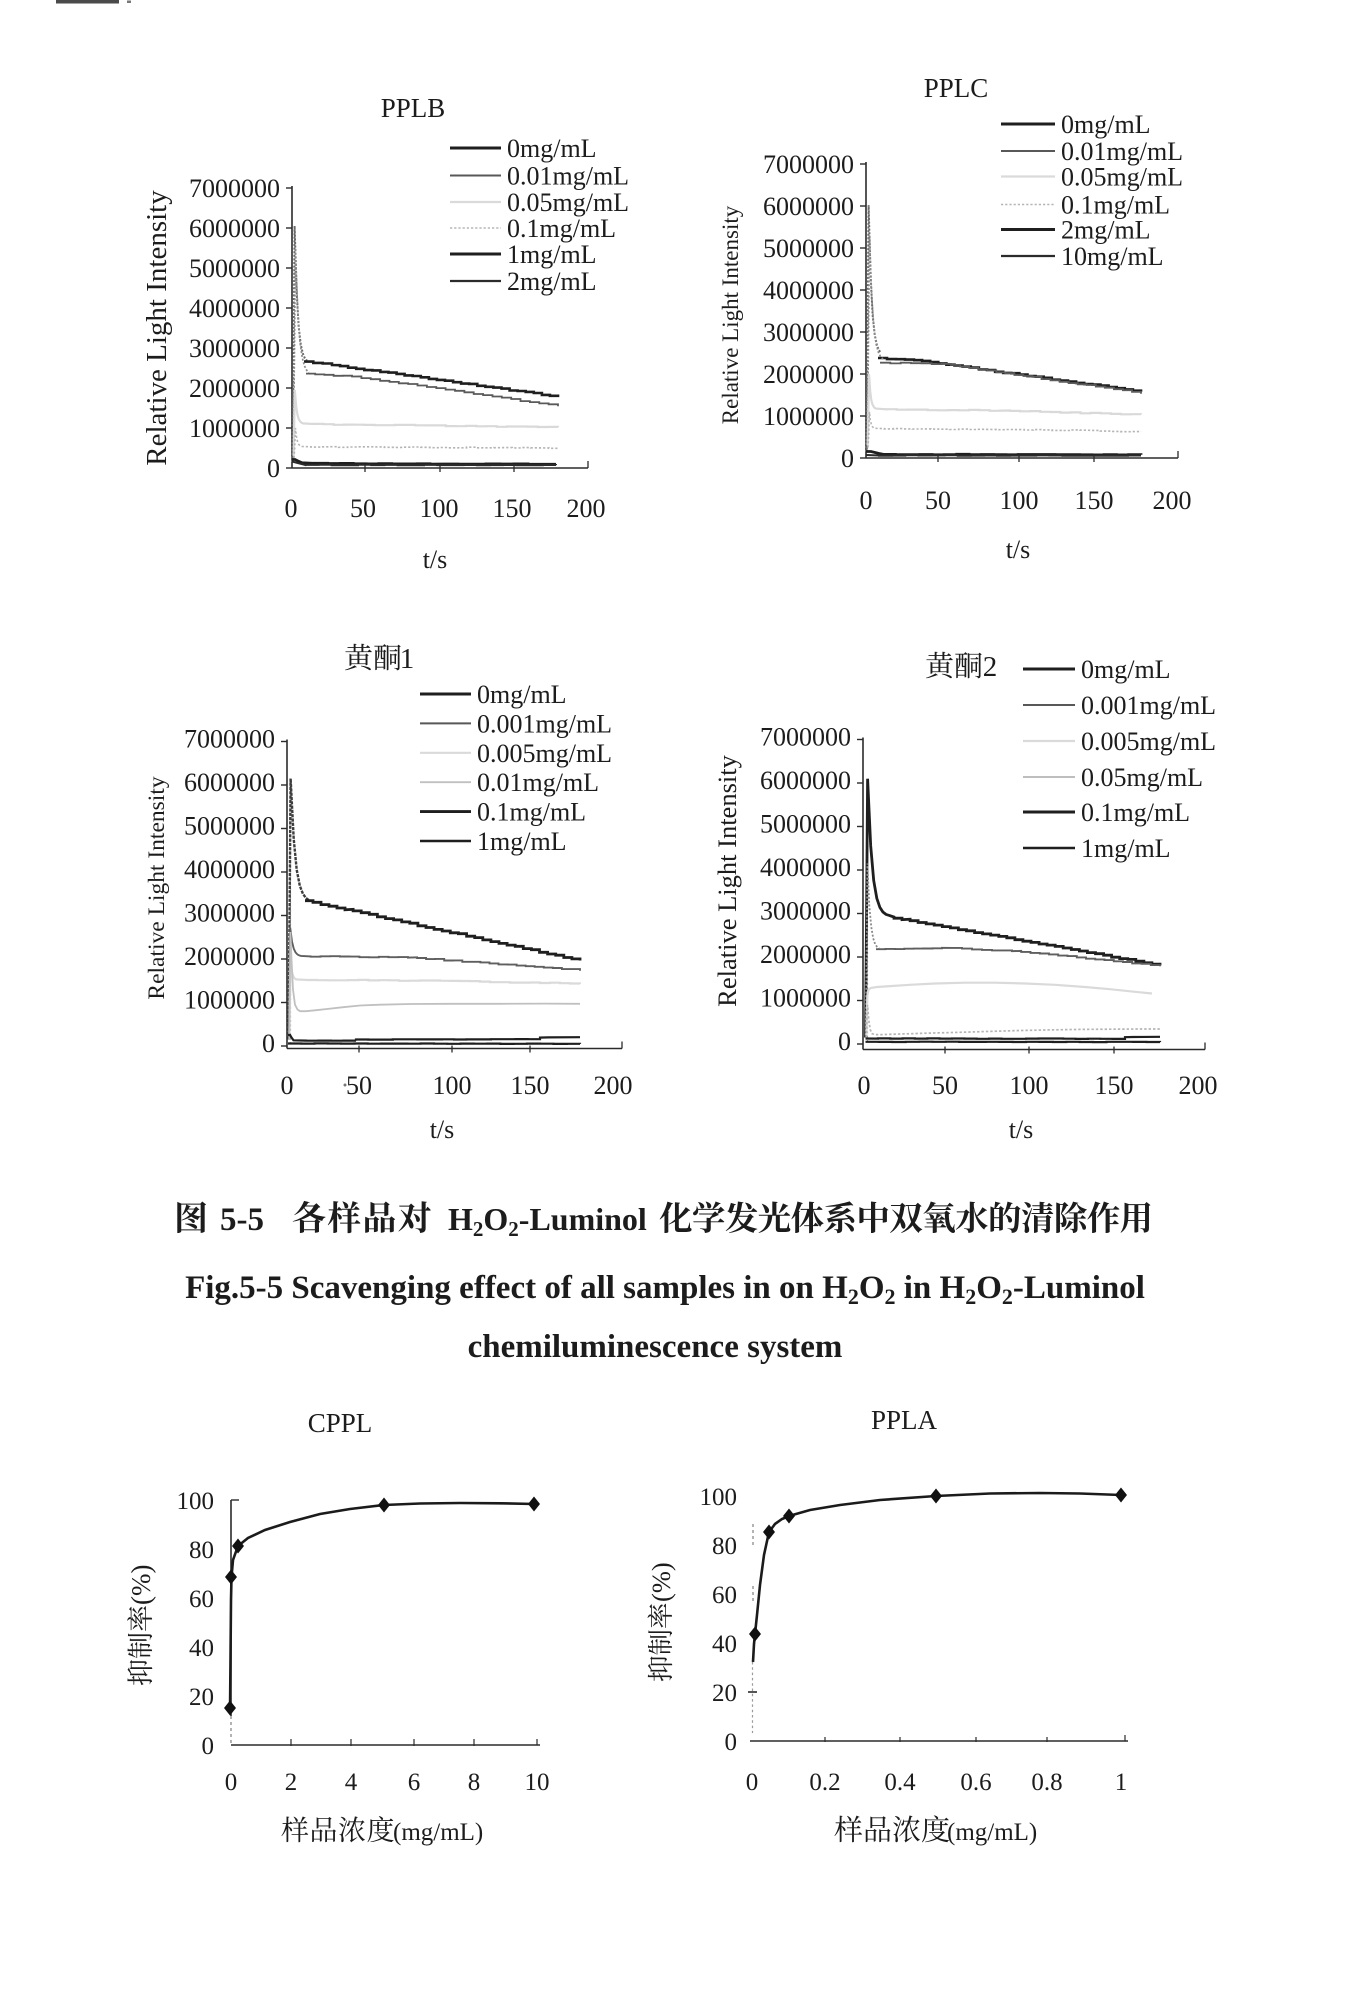  What do you see at coordinates (413, 108) in the screenshot?
I see `svg-text: PPLB` at bounding box center [413, 108].